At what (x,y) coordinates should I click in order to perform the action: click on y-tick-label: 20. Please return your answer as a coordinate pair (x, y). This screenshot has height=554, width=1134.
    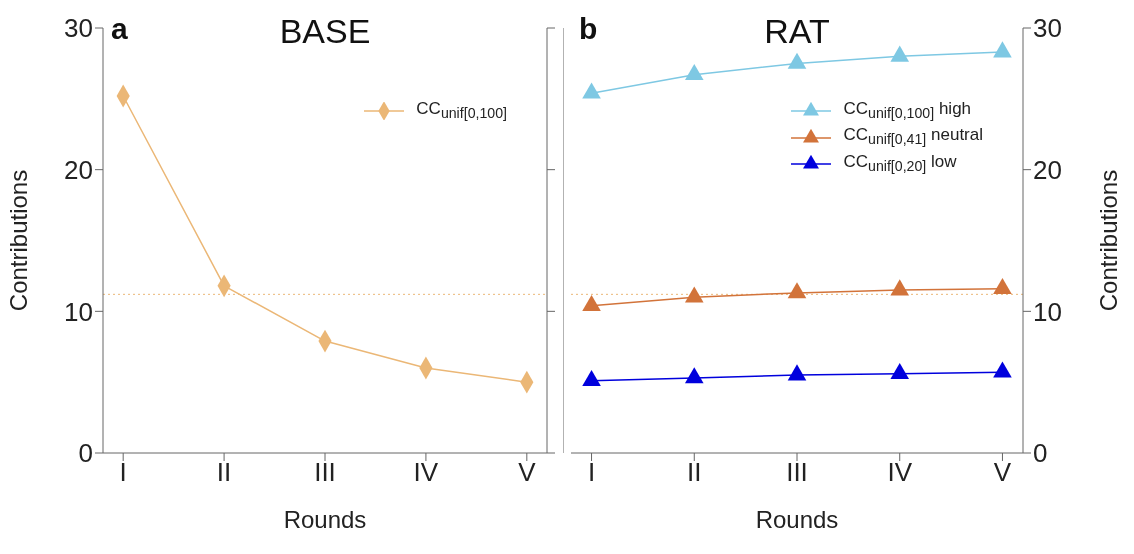
    Looking at the image, I should click on (78, 169).